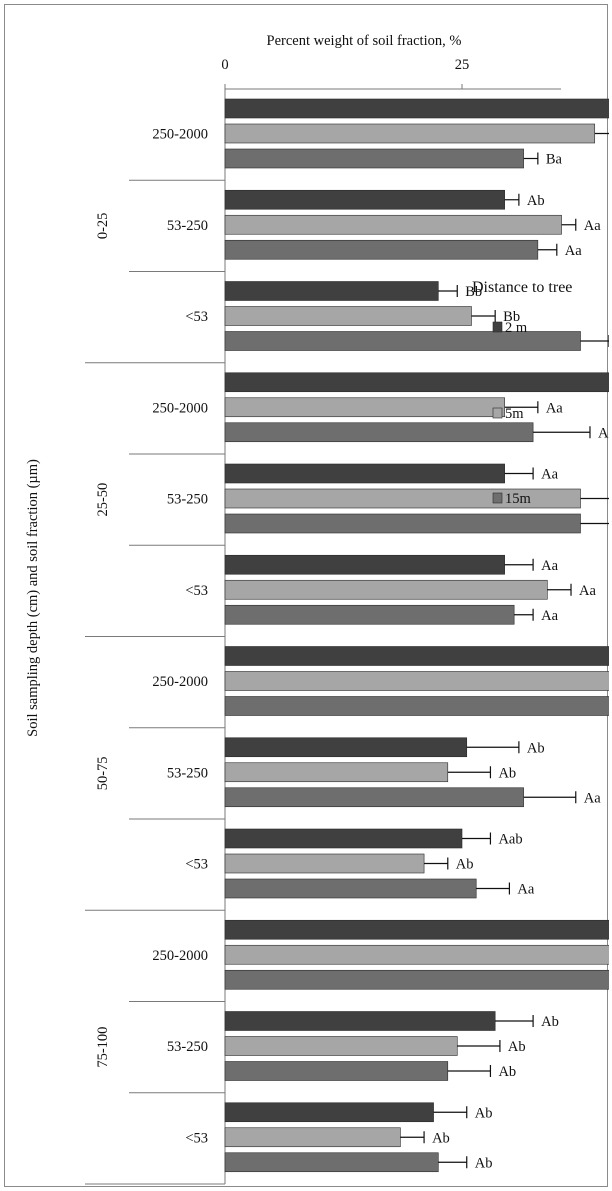 This screenshot has width=612, height=1191. Describe the element at coordinates (224, 65) in the screenshot. I see `x-tick-label: 0` at that location.